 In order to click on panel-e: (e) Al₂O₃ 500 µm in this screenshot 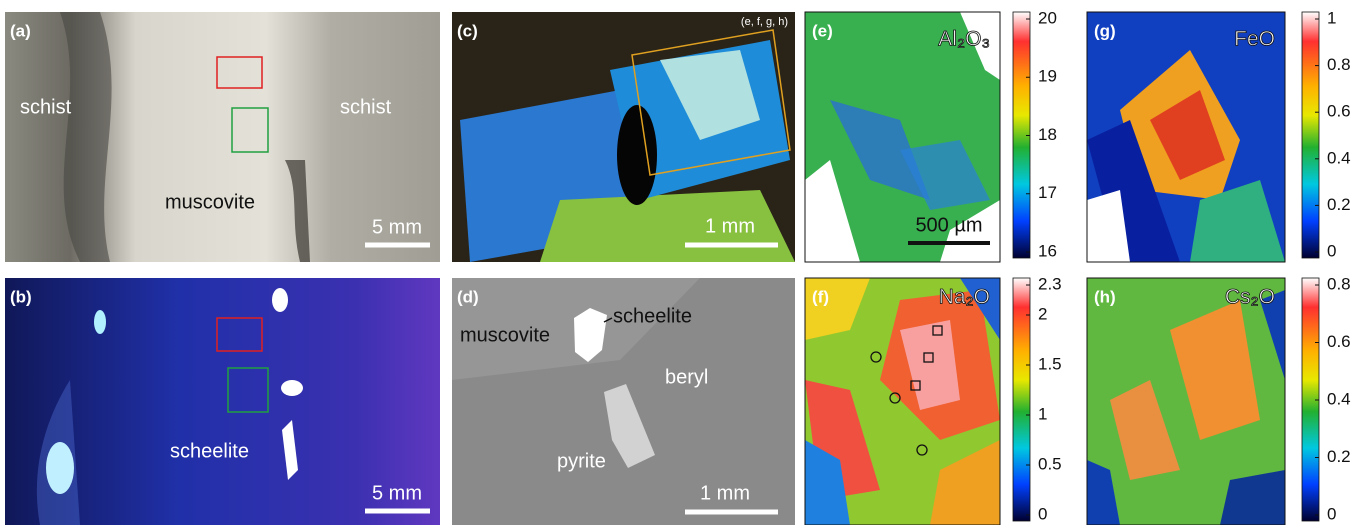, I will do `click(902, 137)`.